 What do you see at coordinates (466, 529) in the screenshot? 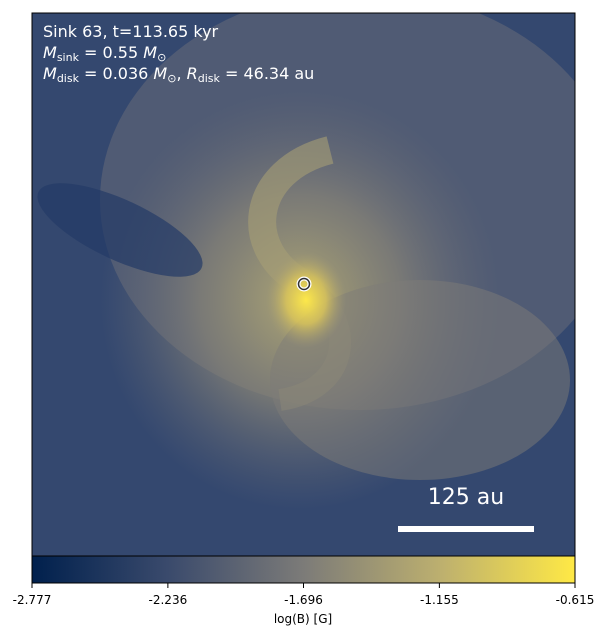
I see `scale-bar` at bounding box center [466, 529].